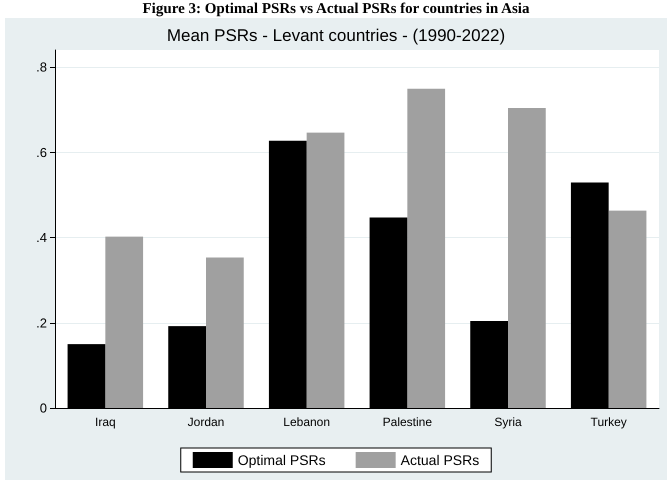 Image resolution: width=672 pixels, height=482 pixels. I want to click on y-tick-label: 0, so click(43, 408).